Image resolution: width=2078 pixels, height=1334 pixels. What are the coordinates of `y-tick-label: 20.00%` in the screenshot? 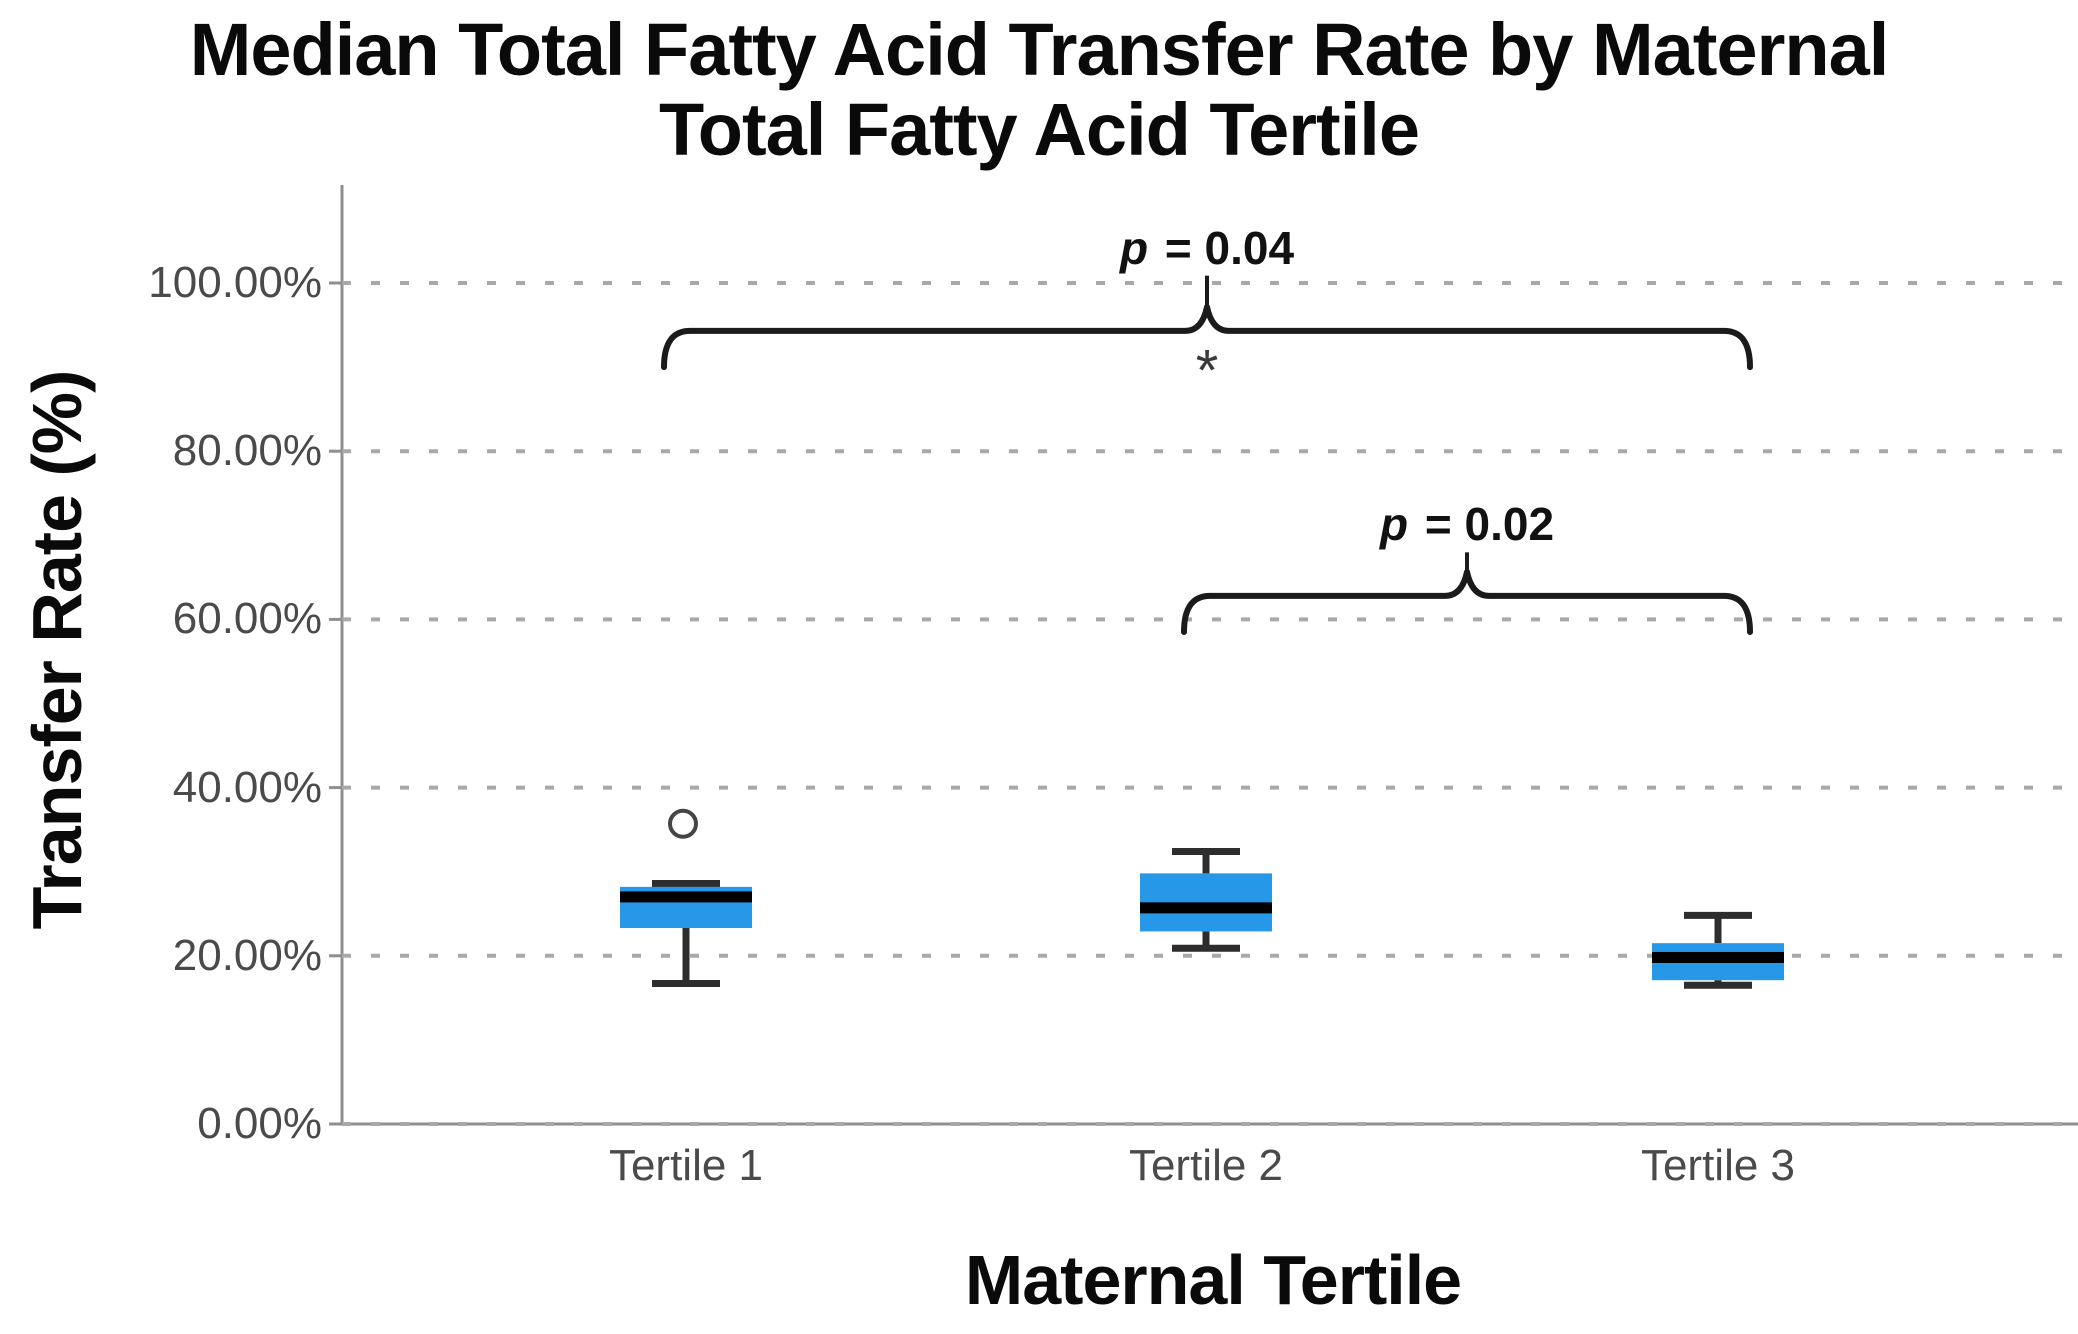 It's located at (247, 955).